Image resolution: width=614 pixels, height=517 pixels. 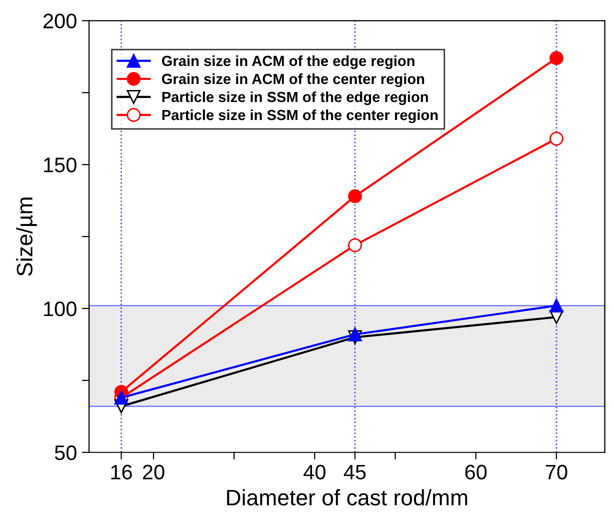 I want to click on legend-label: Particle size in SSM of the center region, so click(x=300, y=116).